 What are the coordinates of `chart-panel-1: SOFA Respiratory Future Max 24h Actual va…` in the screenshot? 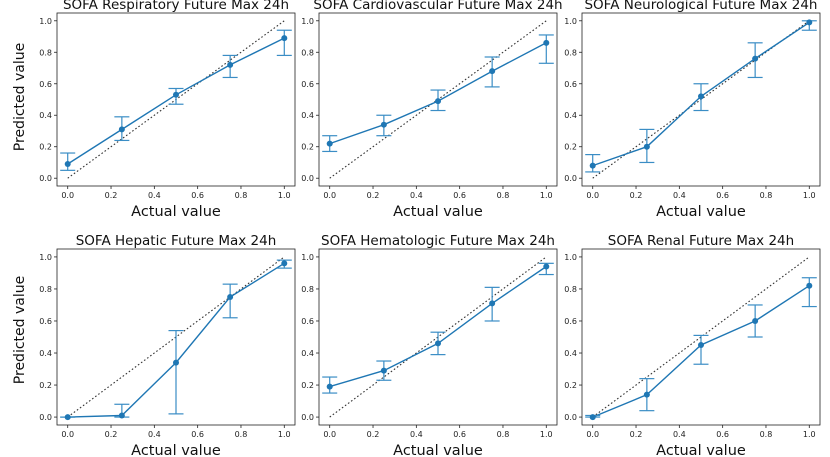 It's located at (167, 110).